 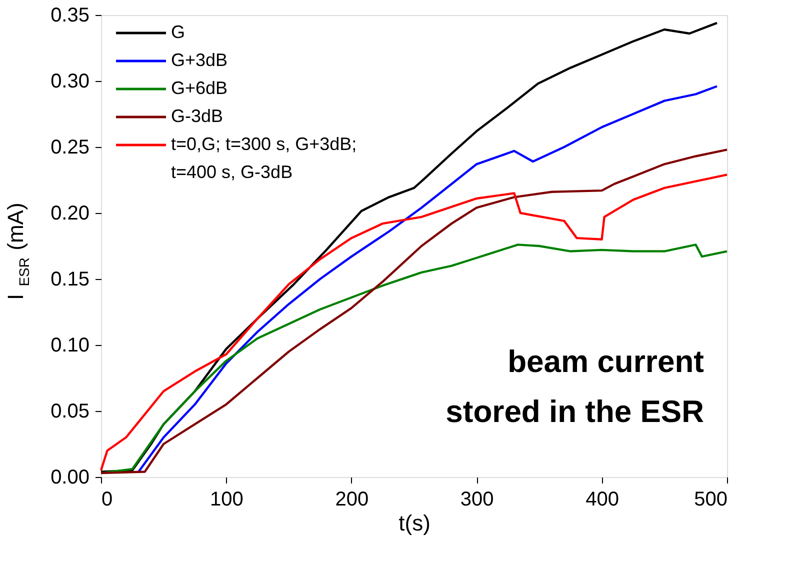 What do you see at coordinates (70, 213) in the screenshot?
I see `y-tick-label: 0.20` at bounding box center [70, 213].